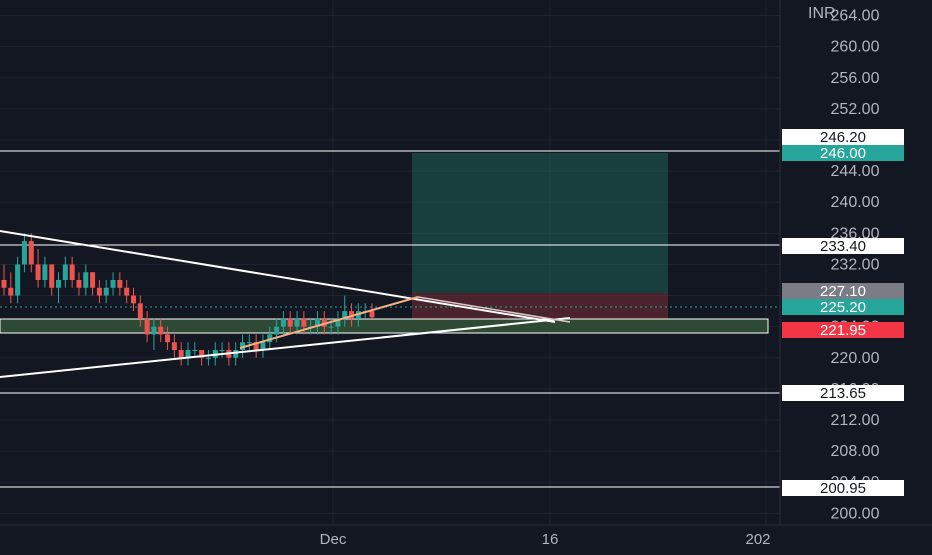  I want to click on time-label-16: 16, so click(550, 539).